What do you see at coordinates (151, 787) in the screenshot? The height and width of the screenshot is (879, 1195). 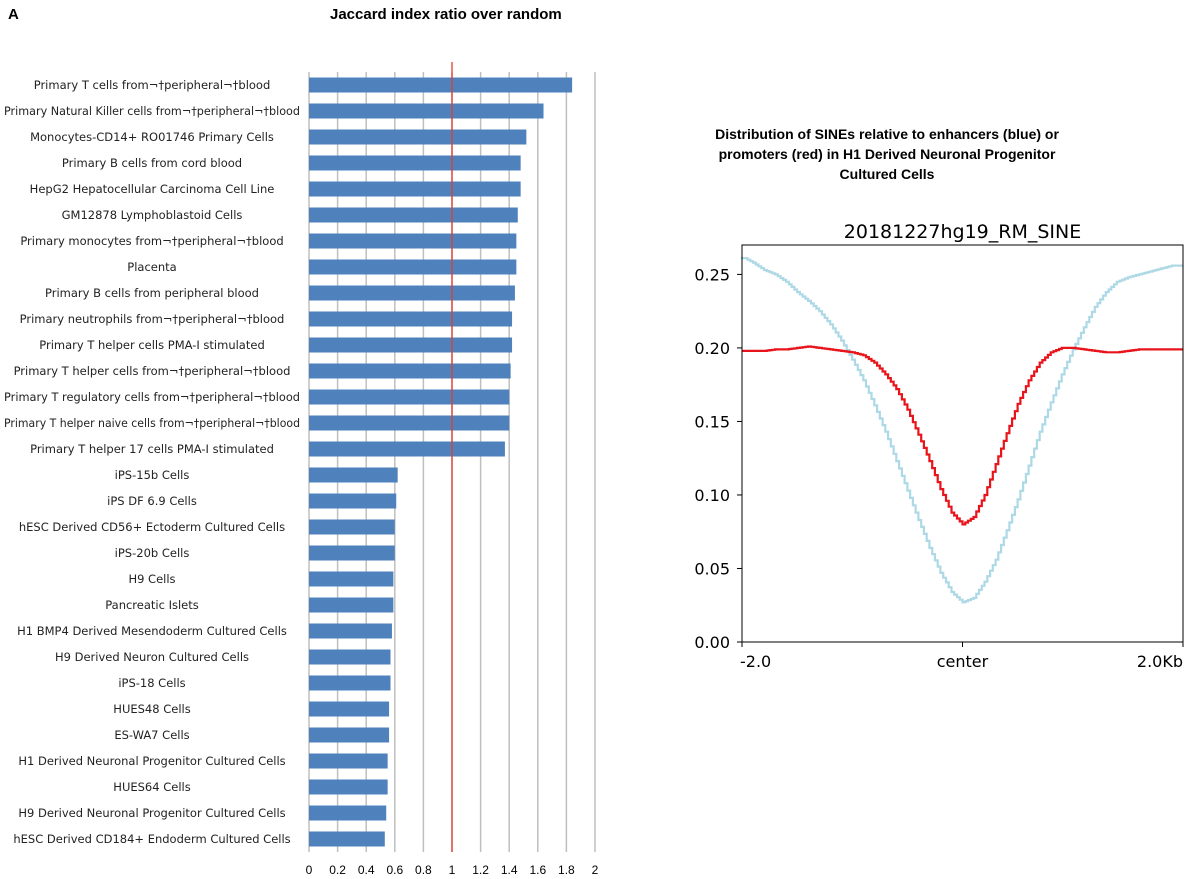 I see `category-label: HUES64 Cells` at bounding box center [151, 787].